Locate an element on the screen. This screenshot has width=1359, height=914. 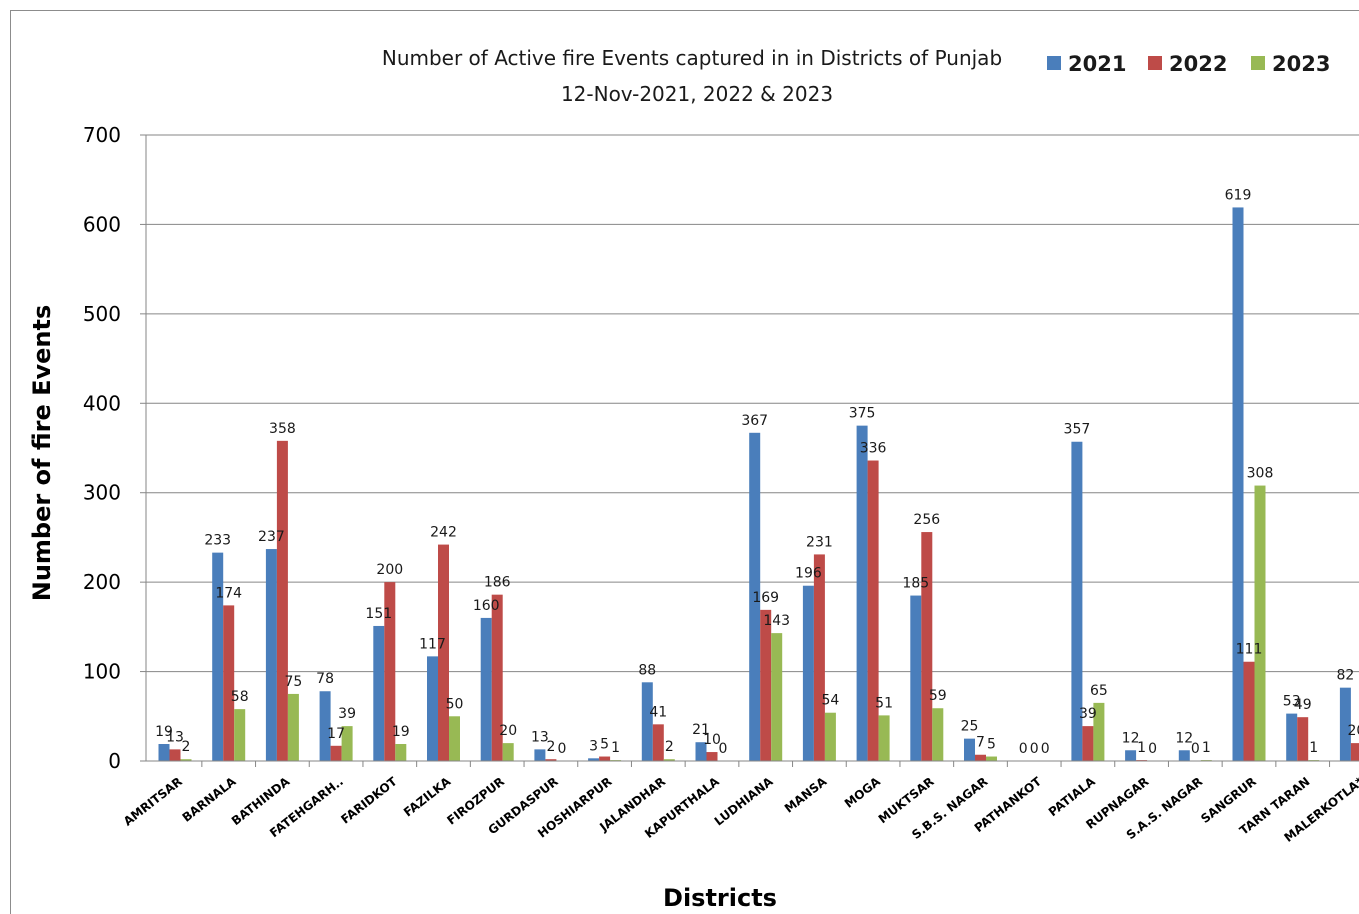
data-label: 357 is located at coordinates (1077, 430).